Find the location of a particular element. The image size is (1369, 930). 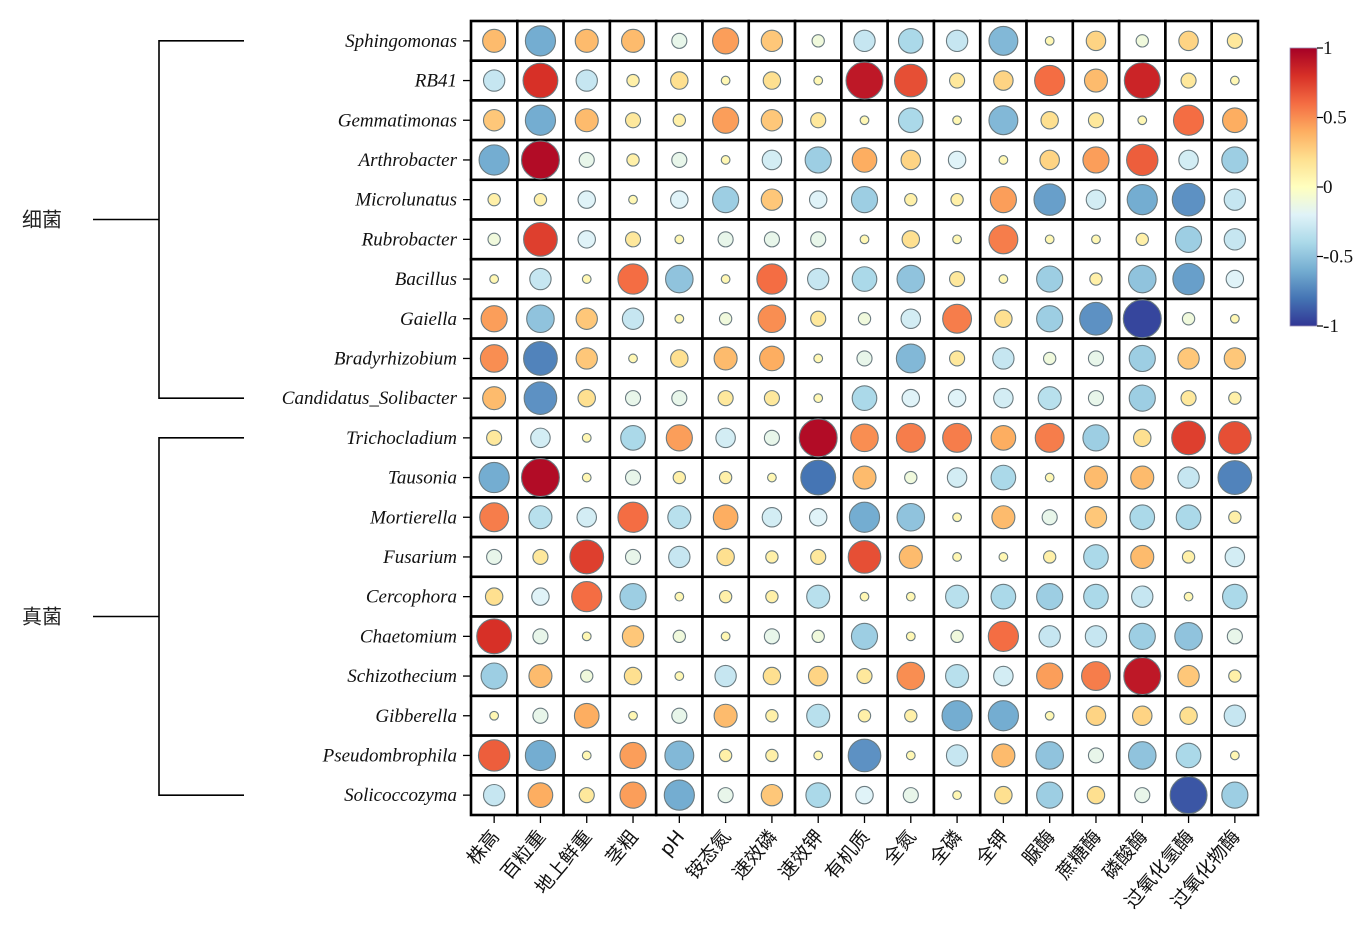

row-label: Gibberella is located at coordinates (416, 716).